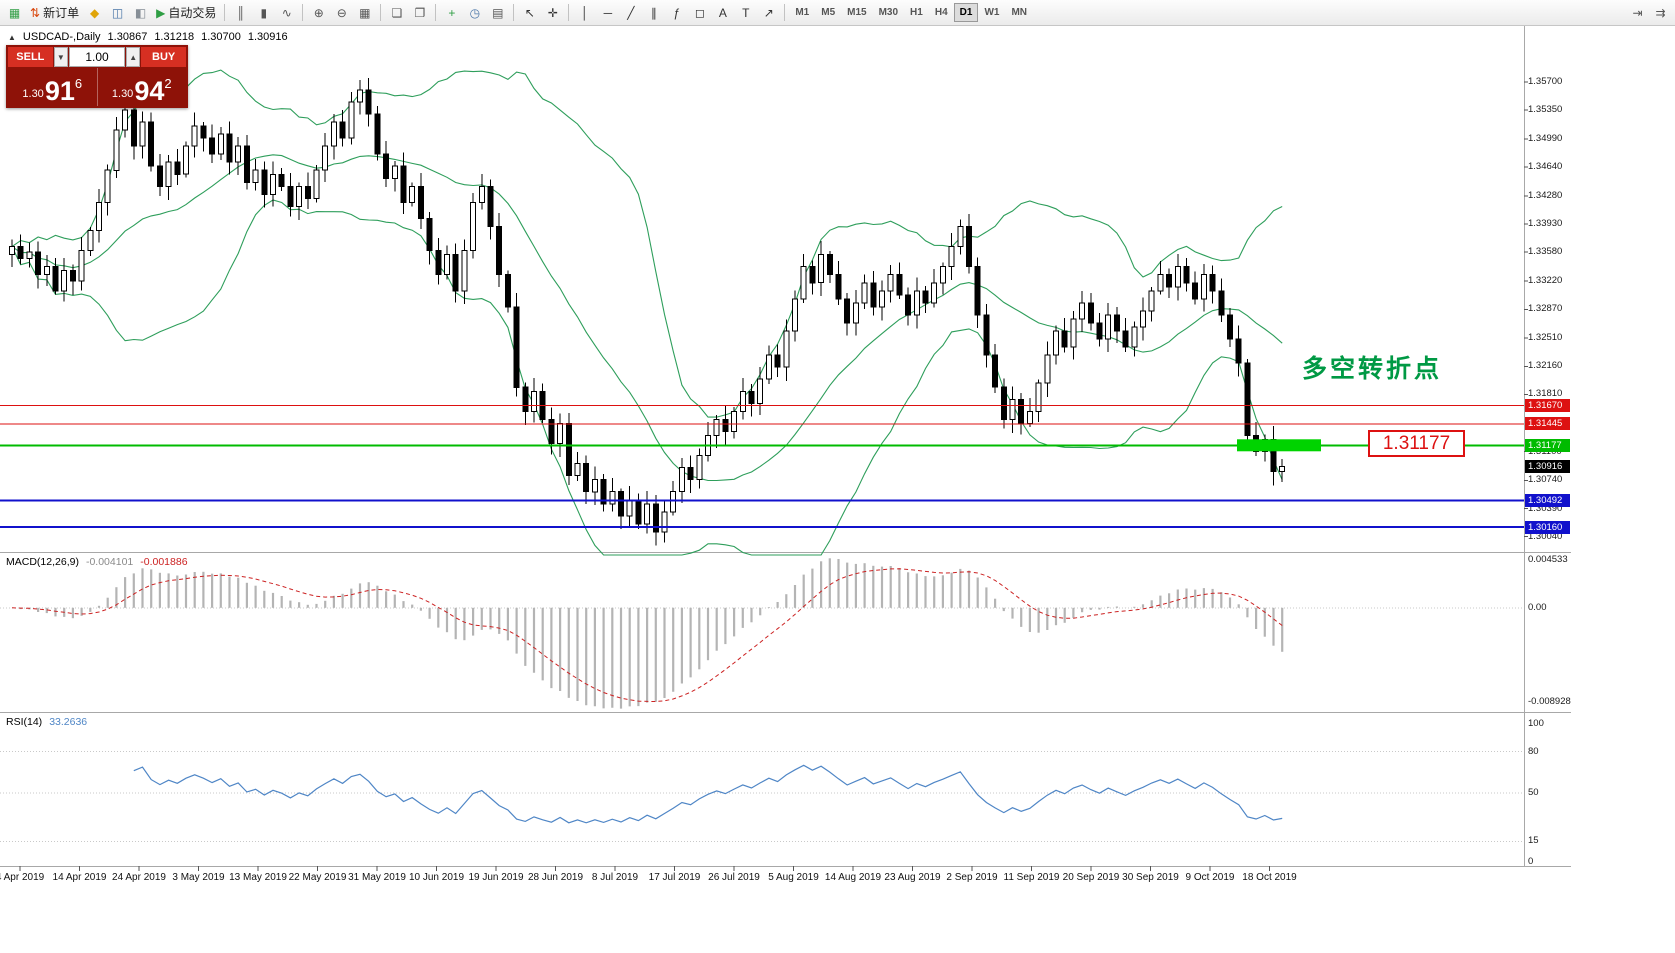 The image size is (1675, 953). Describe the element at coordinates (1279, 445) in the screenshot. I see `green-highlight-bar` at that location.